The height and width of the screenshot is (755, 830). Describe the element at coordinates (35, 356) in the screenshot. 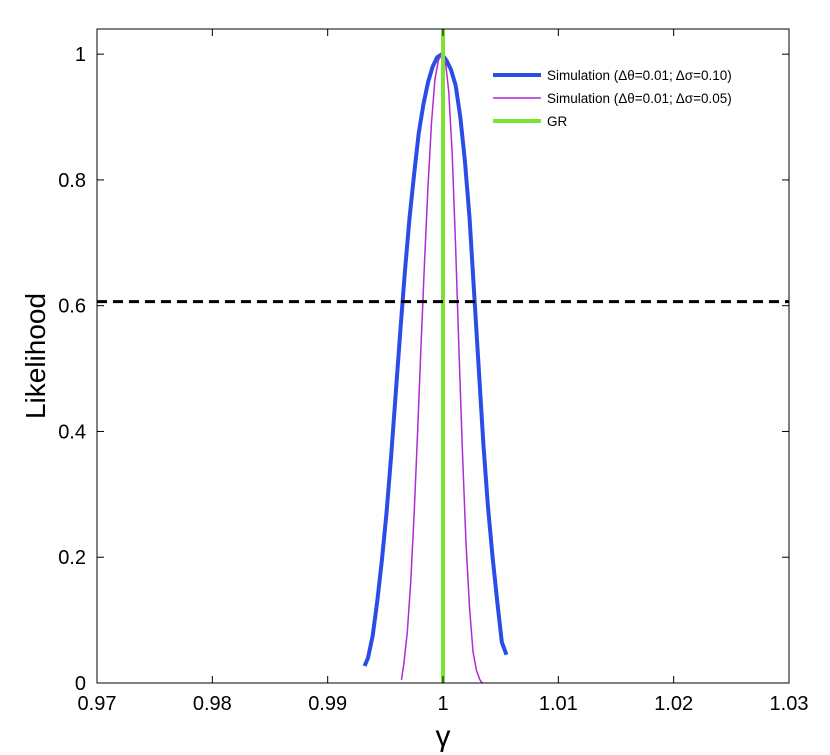

I see `y-axis-label: Likelihood` at that location.